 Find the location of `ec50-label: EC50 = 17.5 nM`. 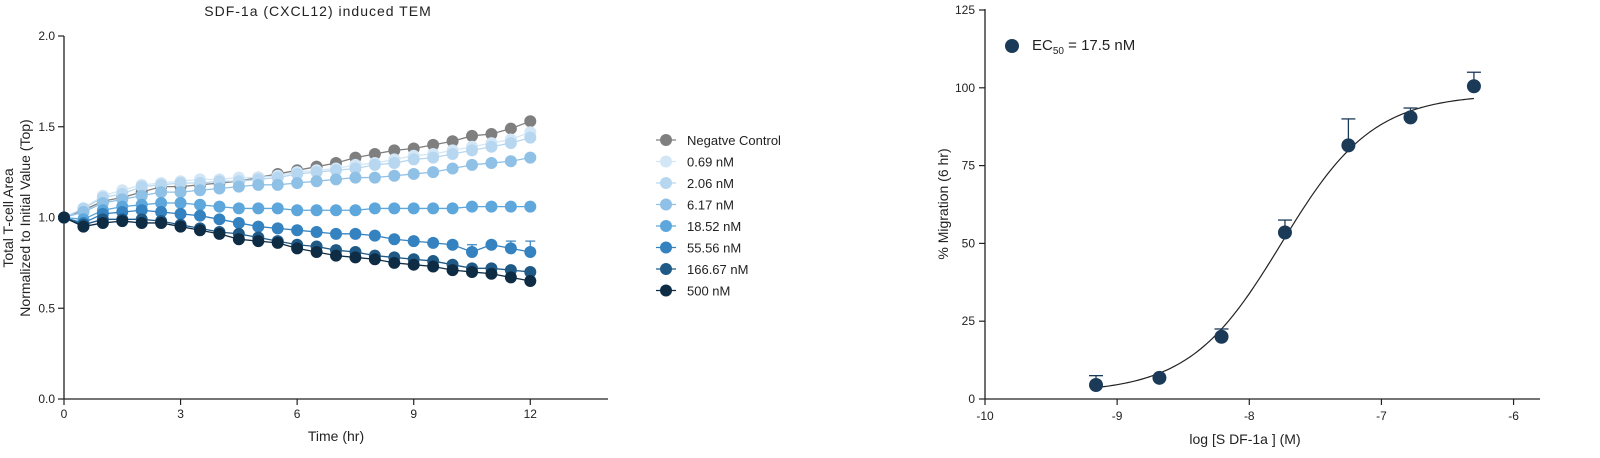

ec50-label: EC50 = 17.5 nM is located at coordinates (1083, 47).